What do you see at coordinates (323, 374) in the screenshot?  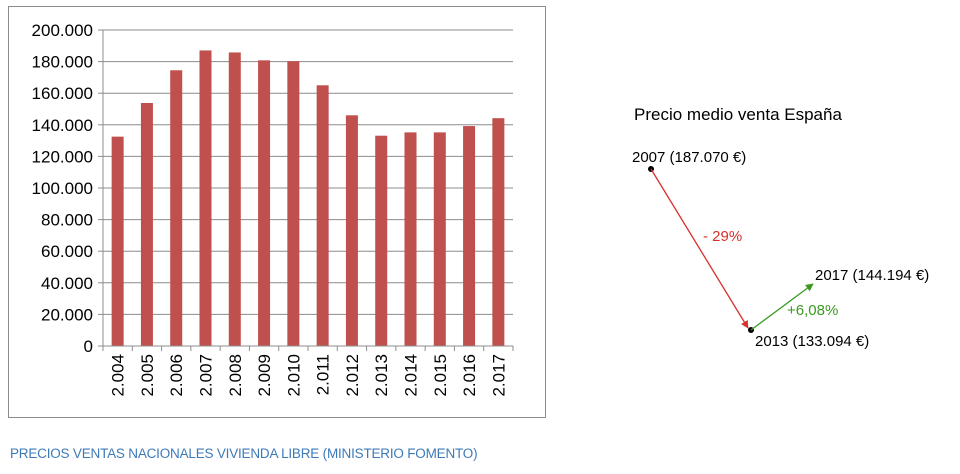 I see `x-tick-label: 2.011` at bounding box center [323, 374].